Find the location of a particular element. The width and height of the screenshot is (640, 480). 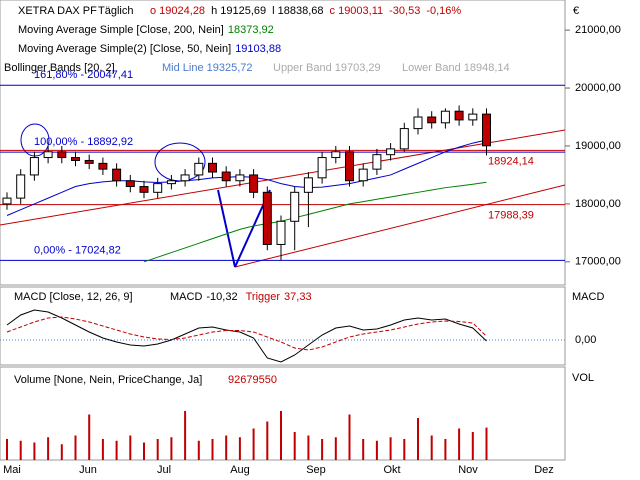

bollinger-lower: Lower Band 18948,14 is located at coordinates (456, 68).